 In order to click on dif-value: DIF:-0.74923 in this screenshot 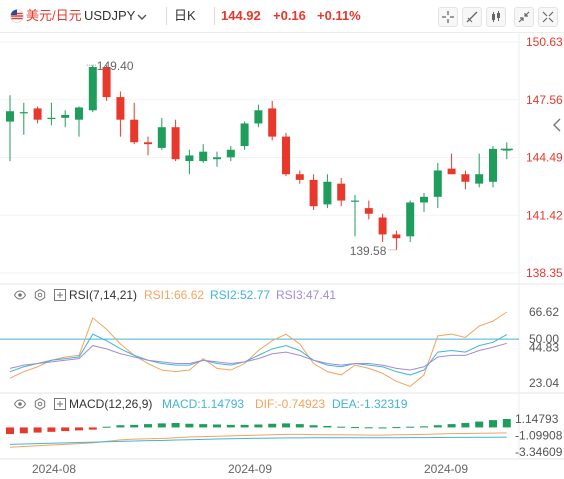, I will do `click(290, 404)`.